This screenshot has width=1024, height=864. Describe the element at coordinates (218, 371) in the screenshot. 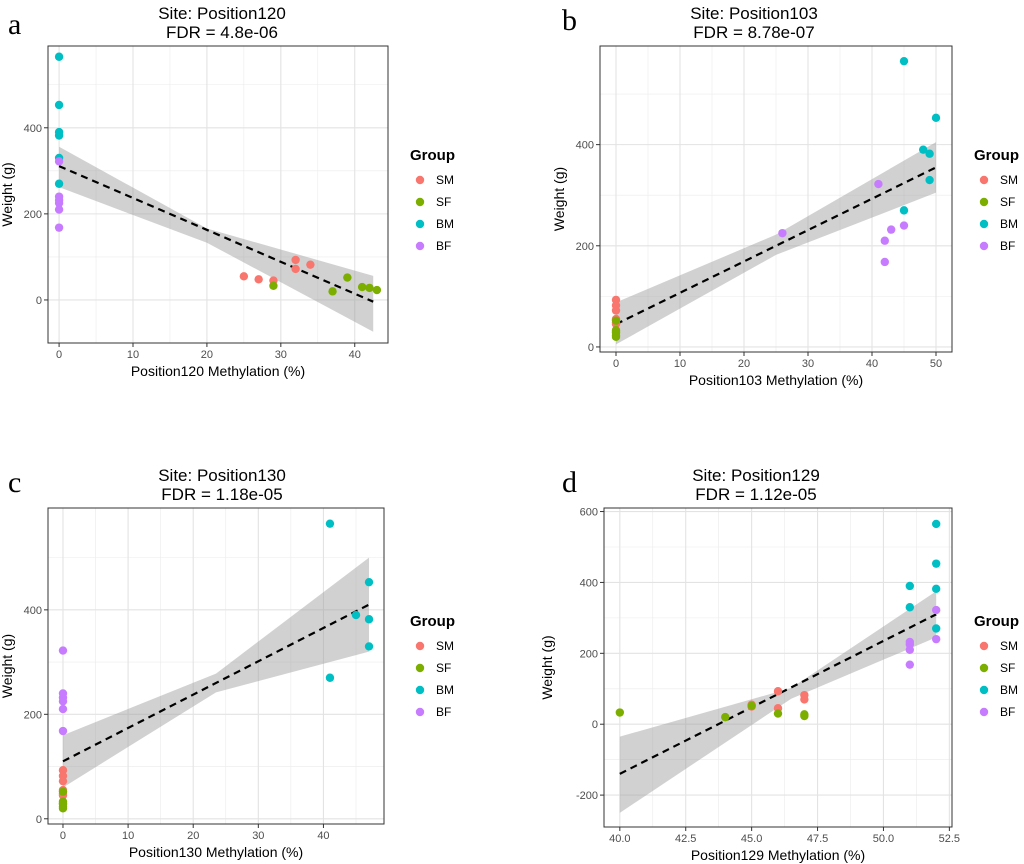

I see `x-axis-label: Position120 Methylation (%)` at that location.